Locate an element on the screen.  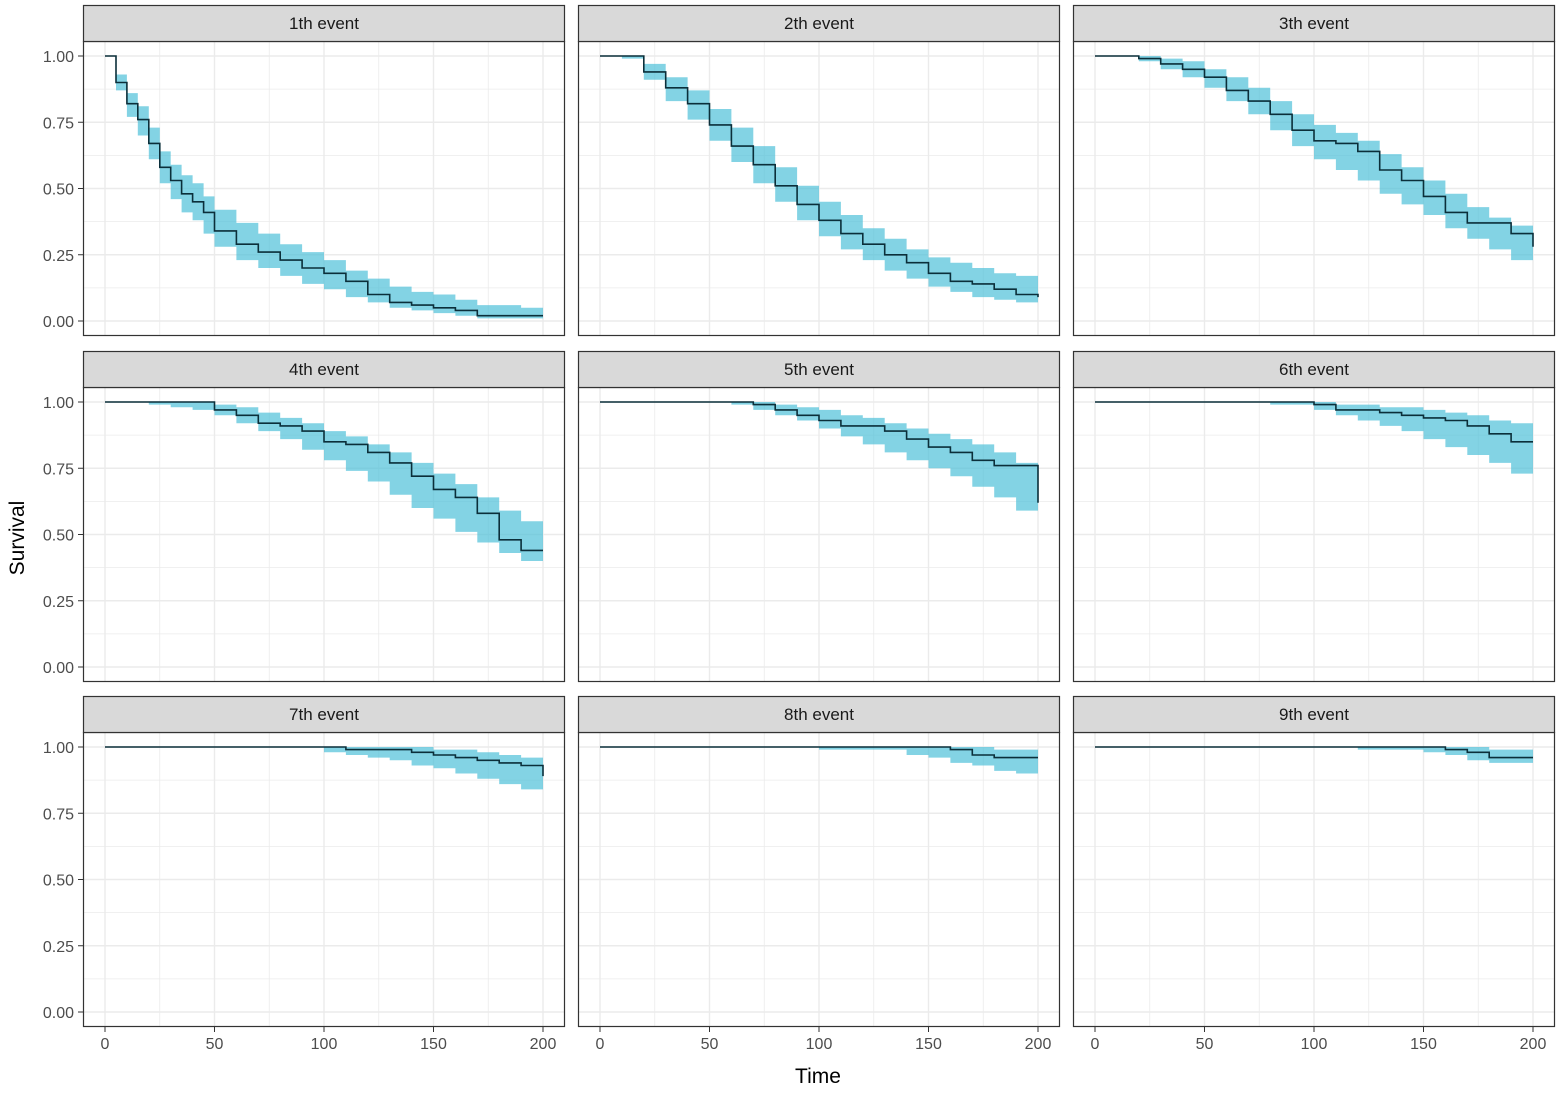
panel-8: 8th event 0 50 100 150 200 is located at coordinates (819, 874).